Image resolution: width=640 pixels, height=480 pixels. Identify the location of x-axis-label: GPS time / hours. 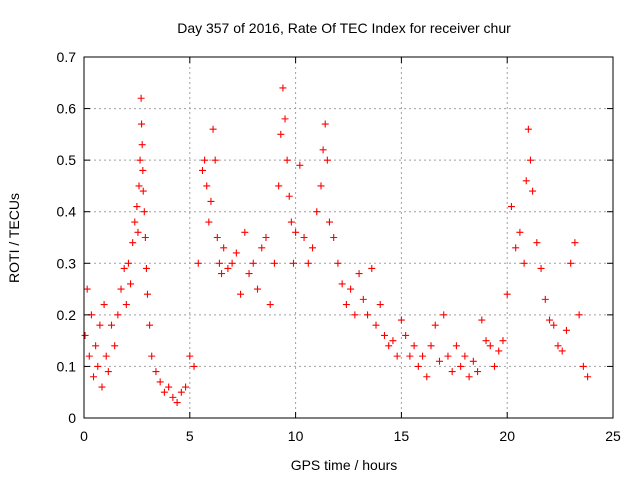
(344, 465).